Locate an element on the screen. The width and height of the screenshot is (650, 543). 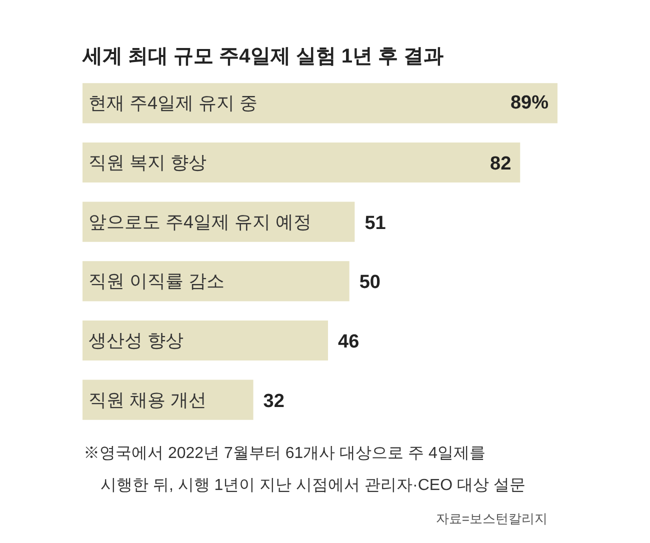
text: ※영국에서 2022년 7월부터 61개사 대상으로 주 4일제를 시행한 뒤, 시행 1년이 지난 시점에서 관리자·CEO 대상 설문 is located at coordinates (305, 469).